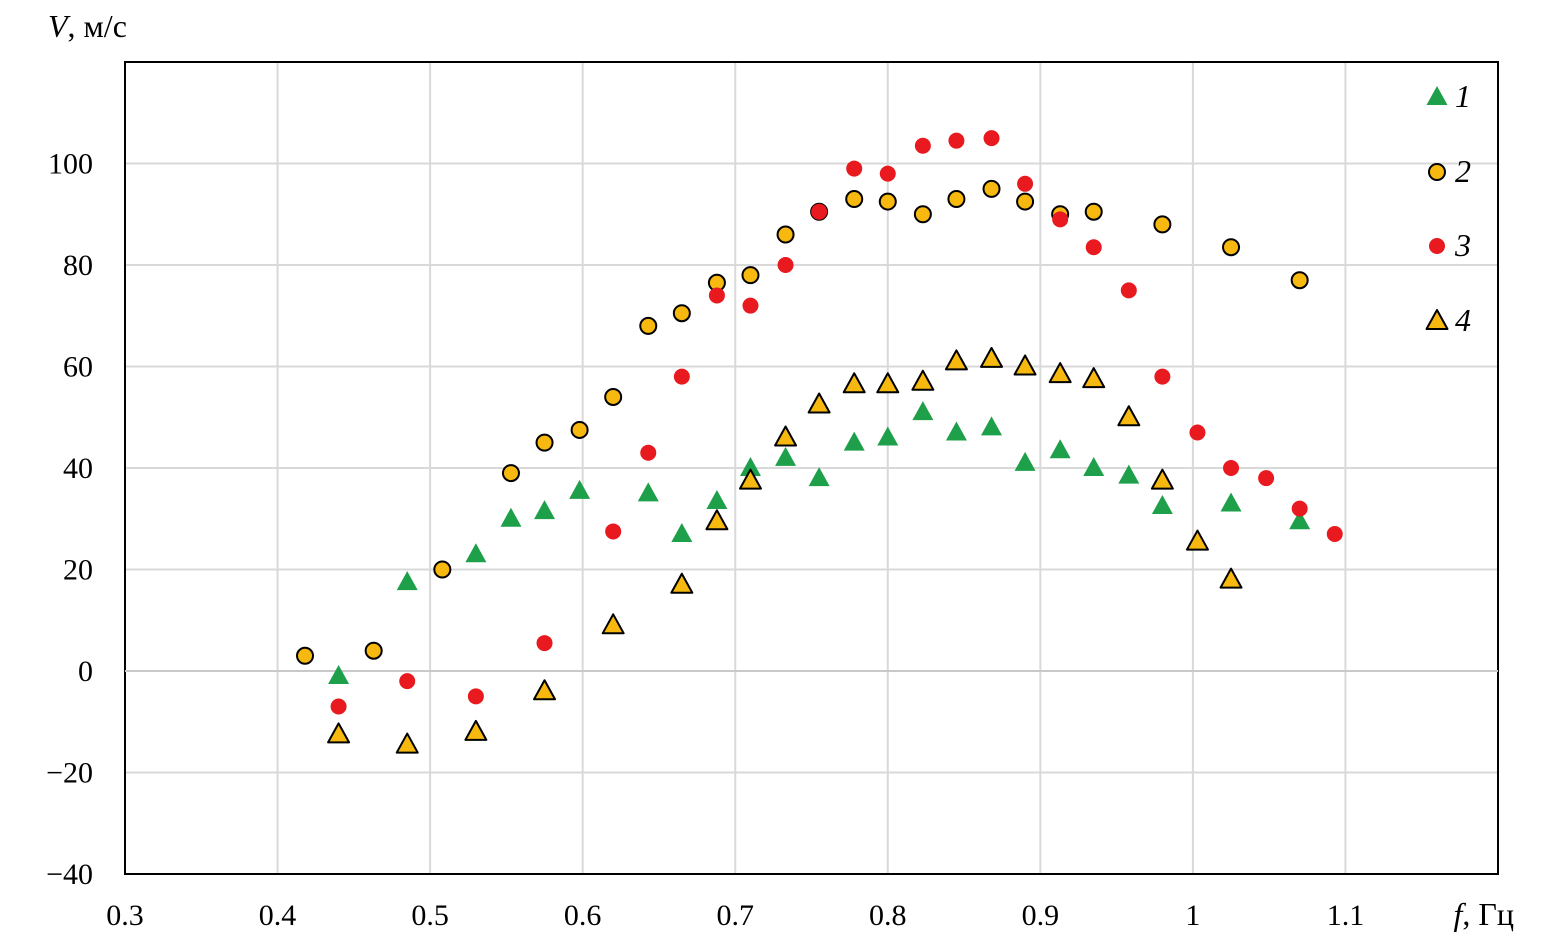 The height and width of the screenshot is (942, 1541). Describe the element at coordinates (85, 671) in the screenshot. I see `y-tick-label: 0` at that location.